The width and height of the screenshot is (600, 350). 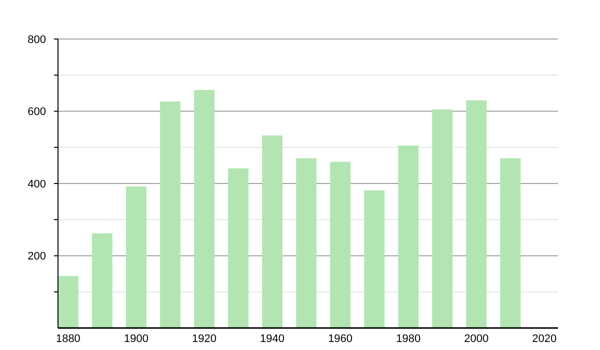 What do you see at coordinates (37, 112) in the screenshot?
I see `y-tick-label: 600` at bounding box center [37, 112].